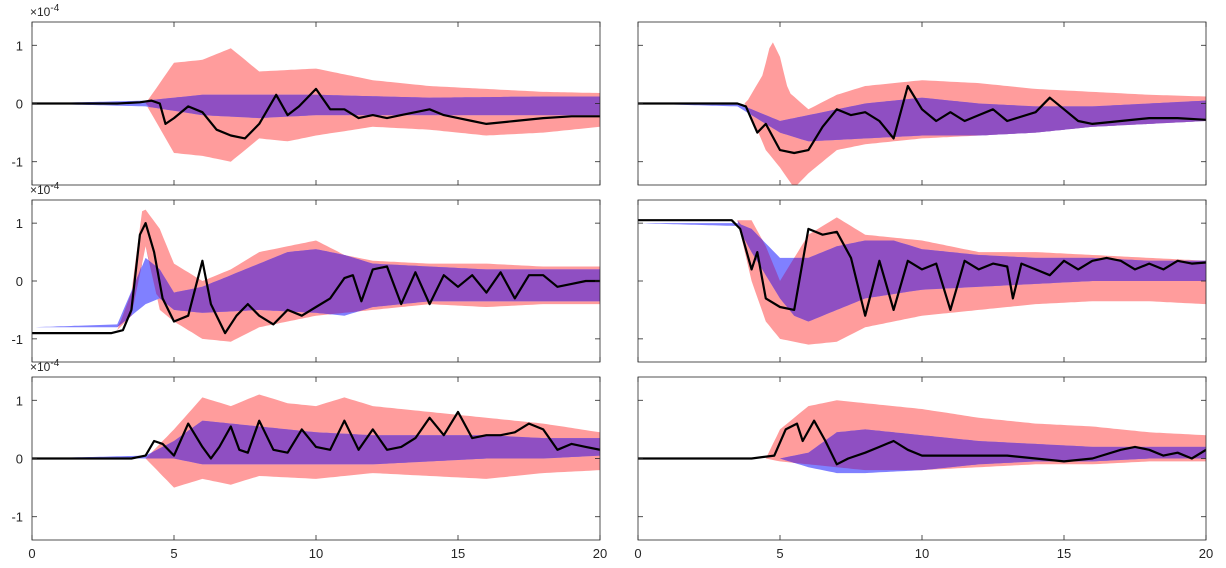  I want to click on panel-row2-right, so click(922, 281).